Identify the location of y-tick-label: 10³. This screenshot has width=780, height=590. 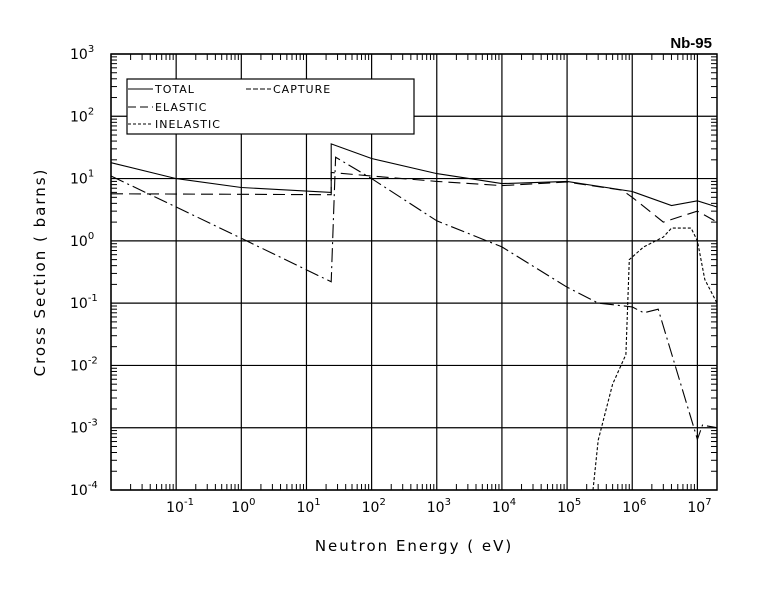
(82, 53).